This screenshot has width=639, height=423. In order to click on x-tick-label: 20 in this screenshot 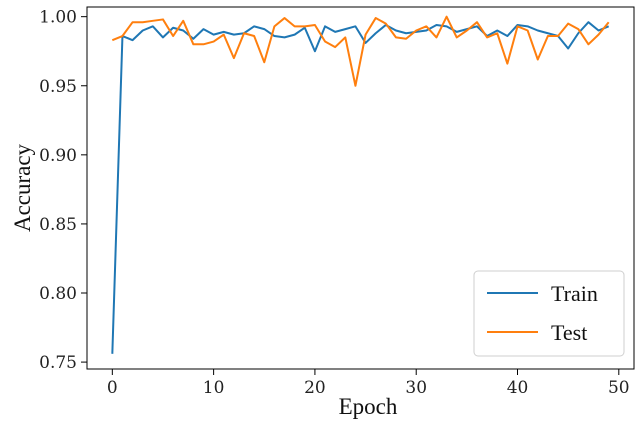, I will do `click(315, 388)`.